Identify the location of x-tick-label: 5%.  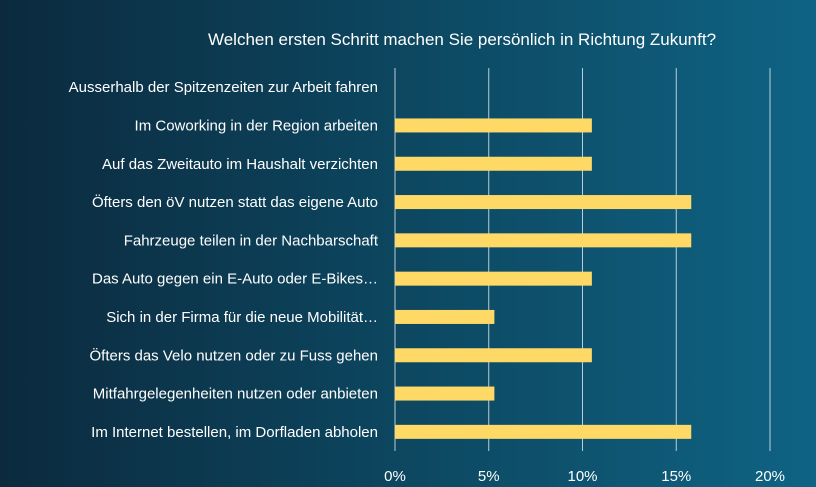
(489, 476).